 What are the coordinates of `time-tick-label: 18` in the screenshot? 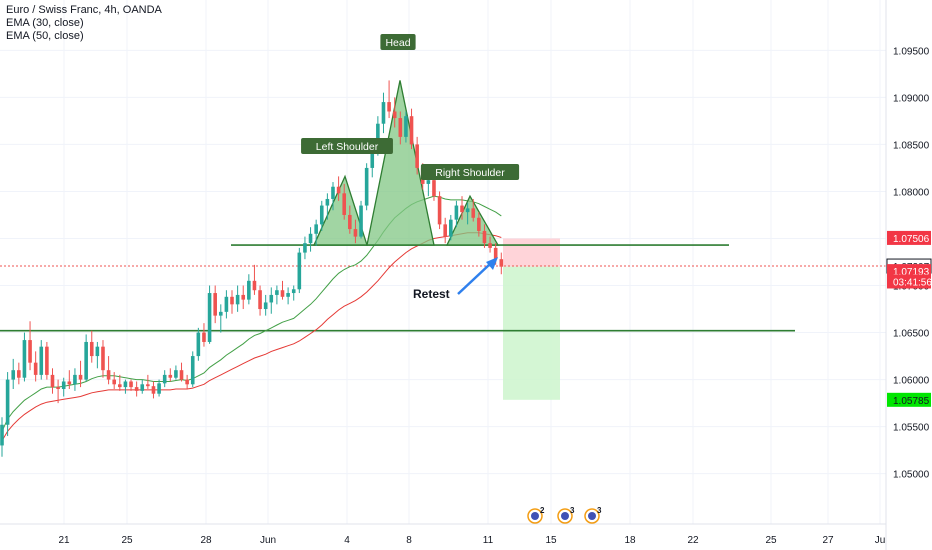 It's located at (630, 540).